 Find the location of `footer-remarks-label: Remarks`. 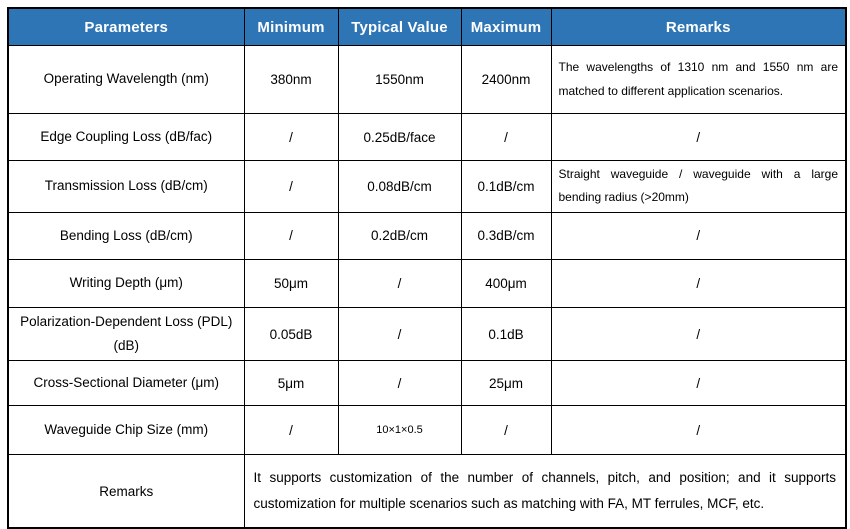

footer-remarks-label: Remarks is located at coordinates (126, 491).